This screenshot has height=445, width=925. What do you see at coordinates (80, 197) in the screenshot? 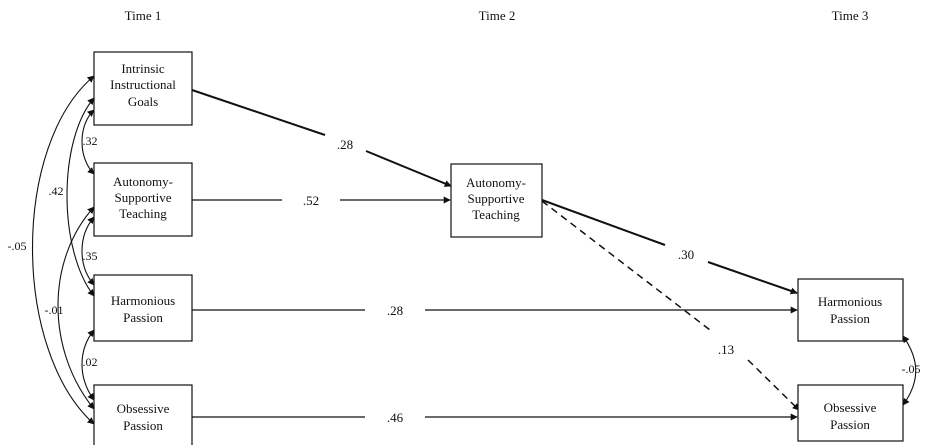
I see `corr-iig-hp1` at bounding box center [80, 197].